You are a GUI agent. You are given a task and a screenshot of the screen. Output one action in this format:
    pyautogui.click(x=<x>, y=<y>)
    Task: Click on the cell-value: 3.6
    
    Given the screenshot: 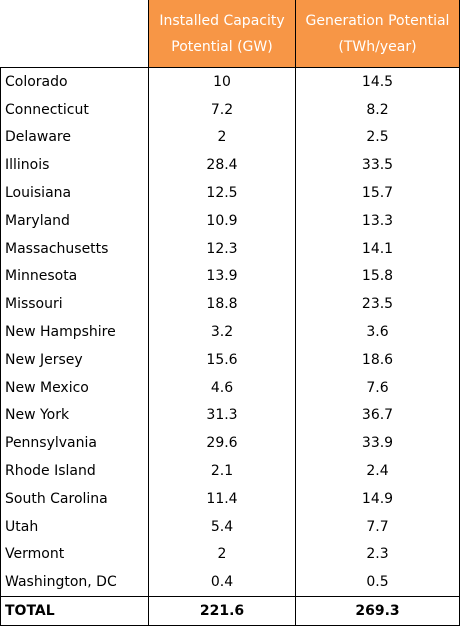 What is the action you would take?
    pyautogui.click(x=377, y=332)
    